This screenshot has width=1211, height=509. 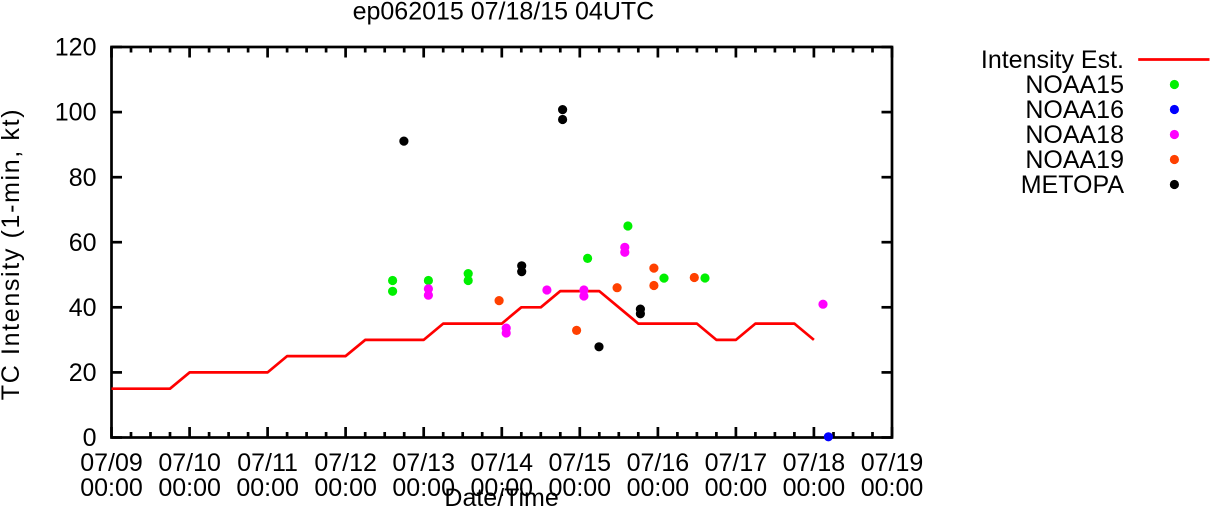 I want to click on svg-text: ep062015 07/18/15 04UTC, so click(x=504, y=13).